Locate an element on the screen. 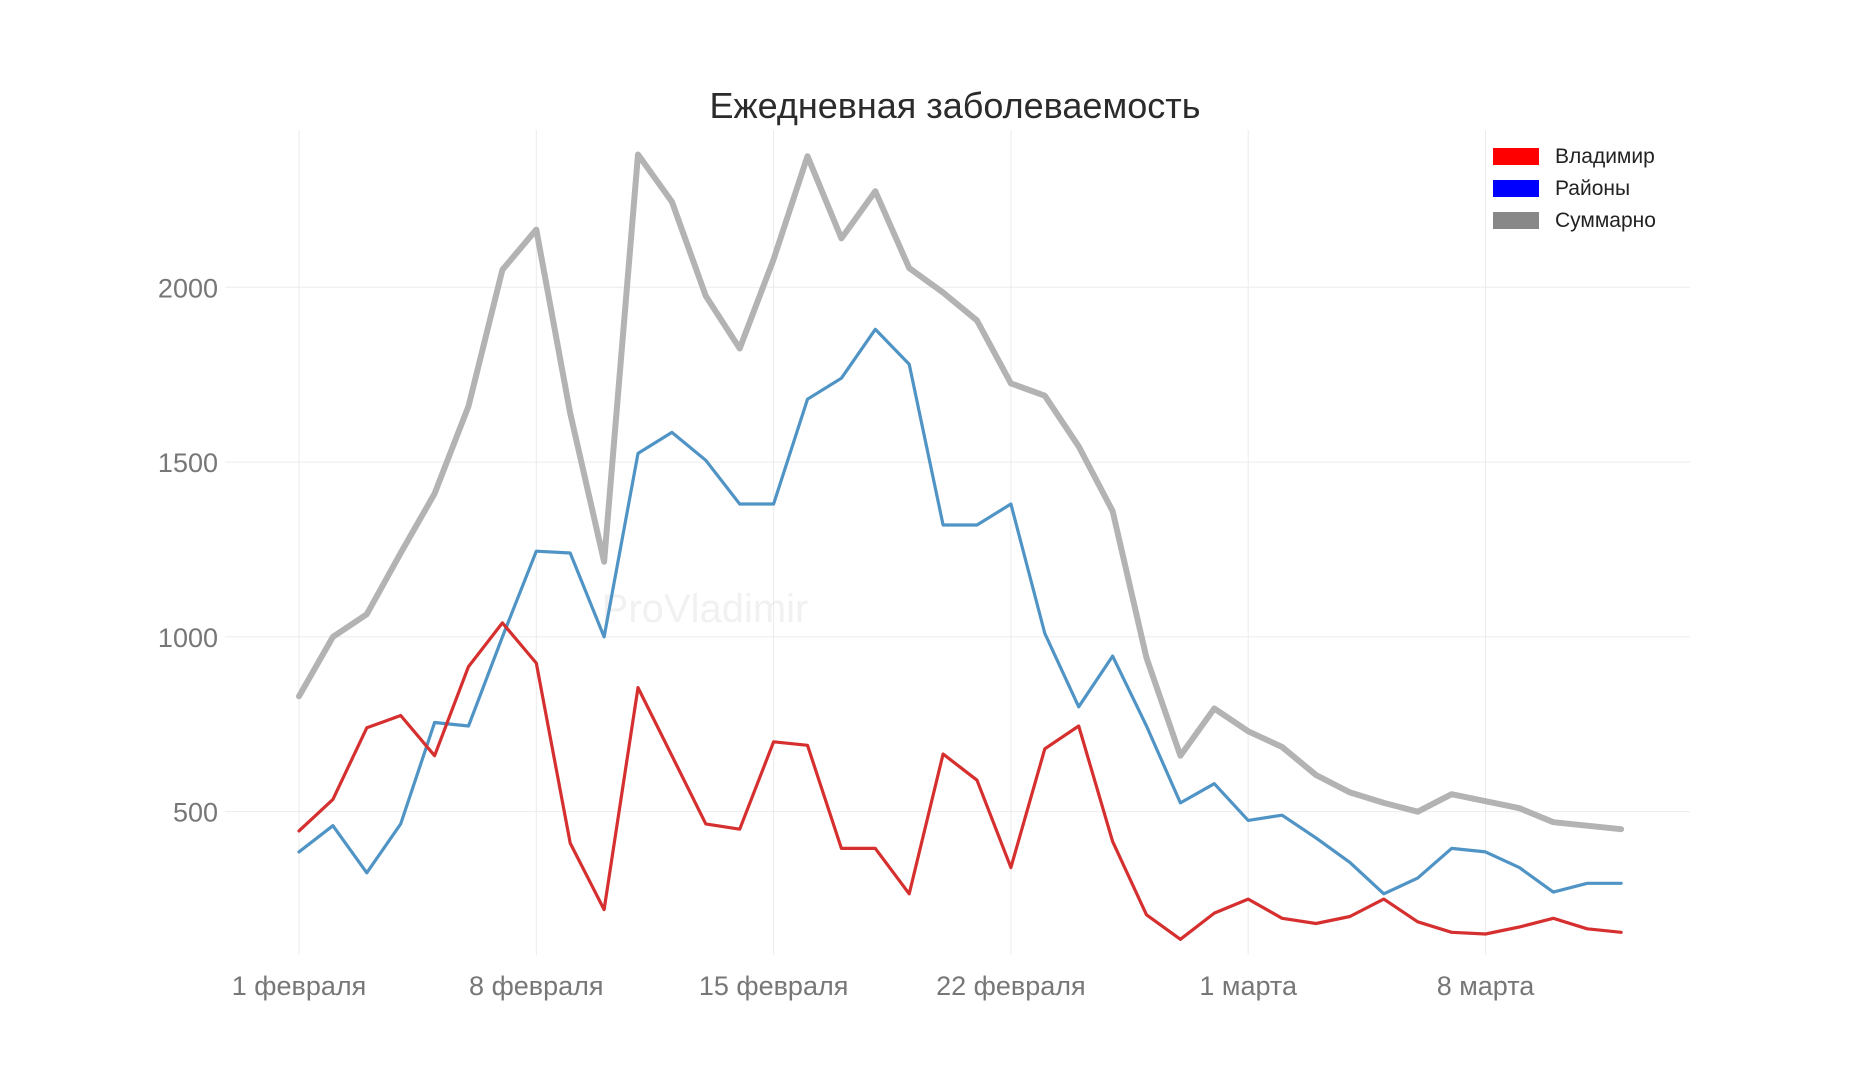 The height and width of the screenshot is (1080, 1851). x-tick-label: 22 февраля is located at coordinates (1011, 986).